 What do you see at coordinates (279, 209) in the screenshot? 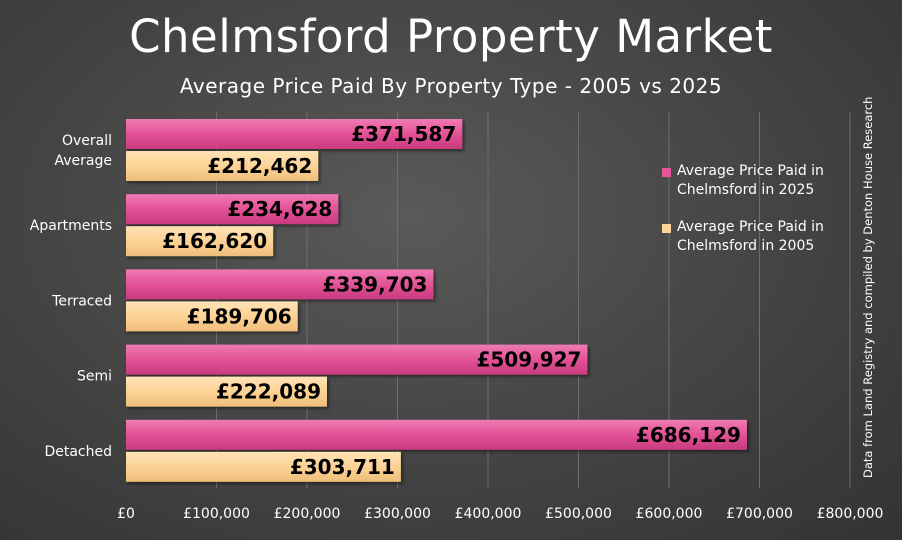
I see `data-label: £234,628` at bounding box center [279, 209].